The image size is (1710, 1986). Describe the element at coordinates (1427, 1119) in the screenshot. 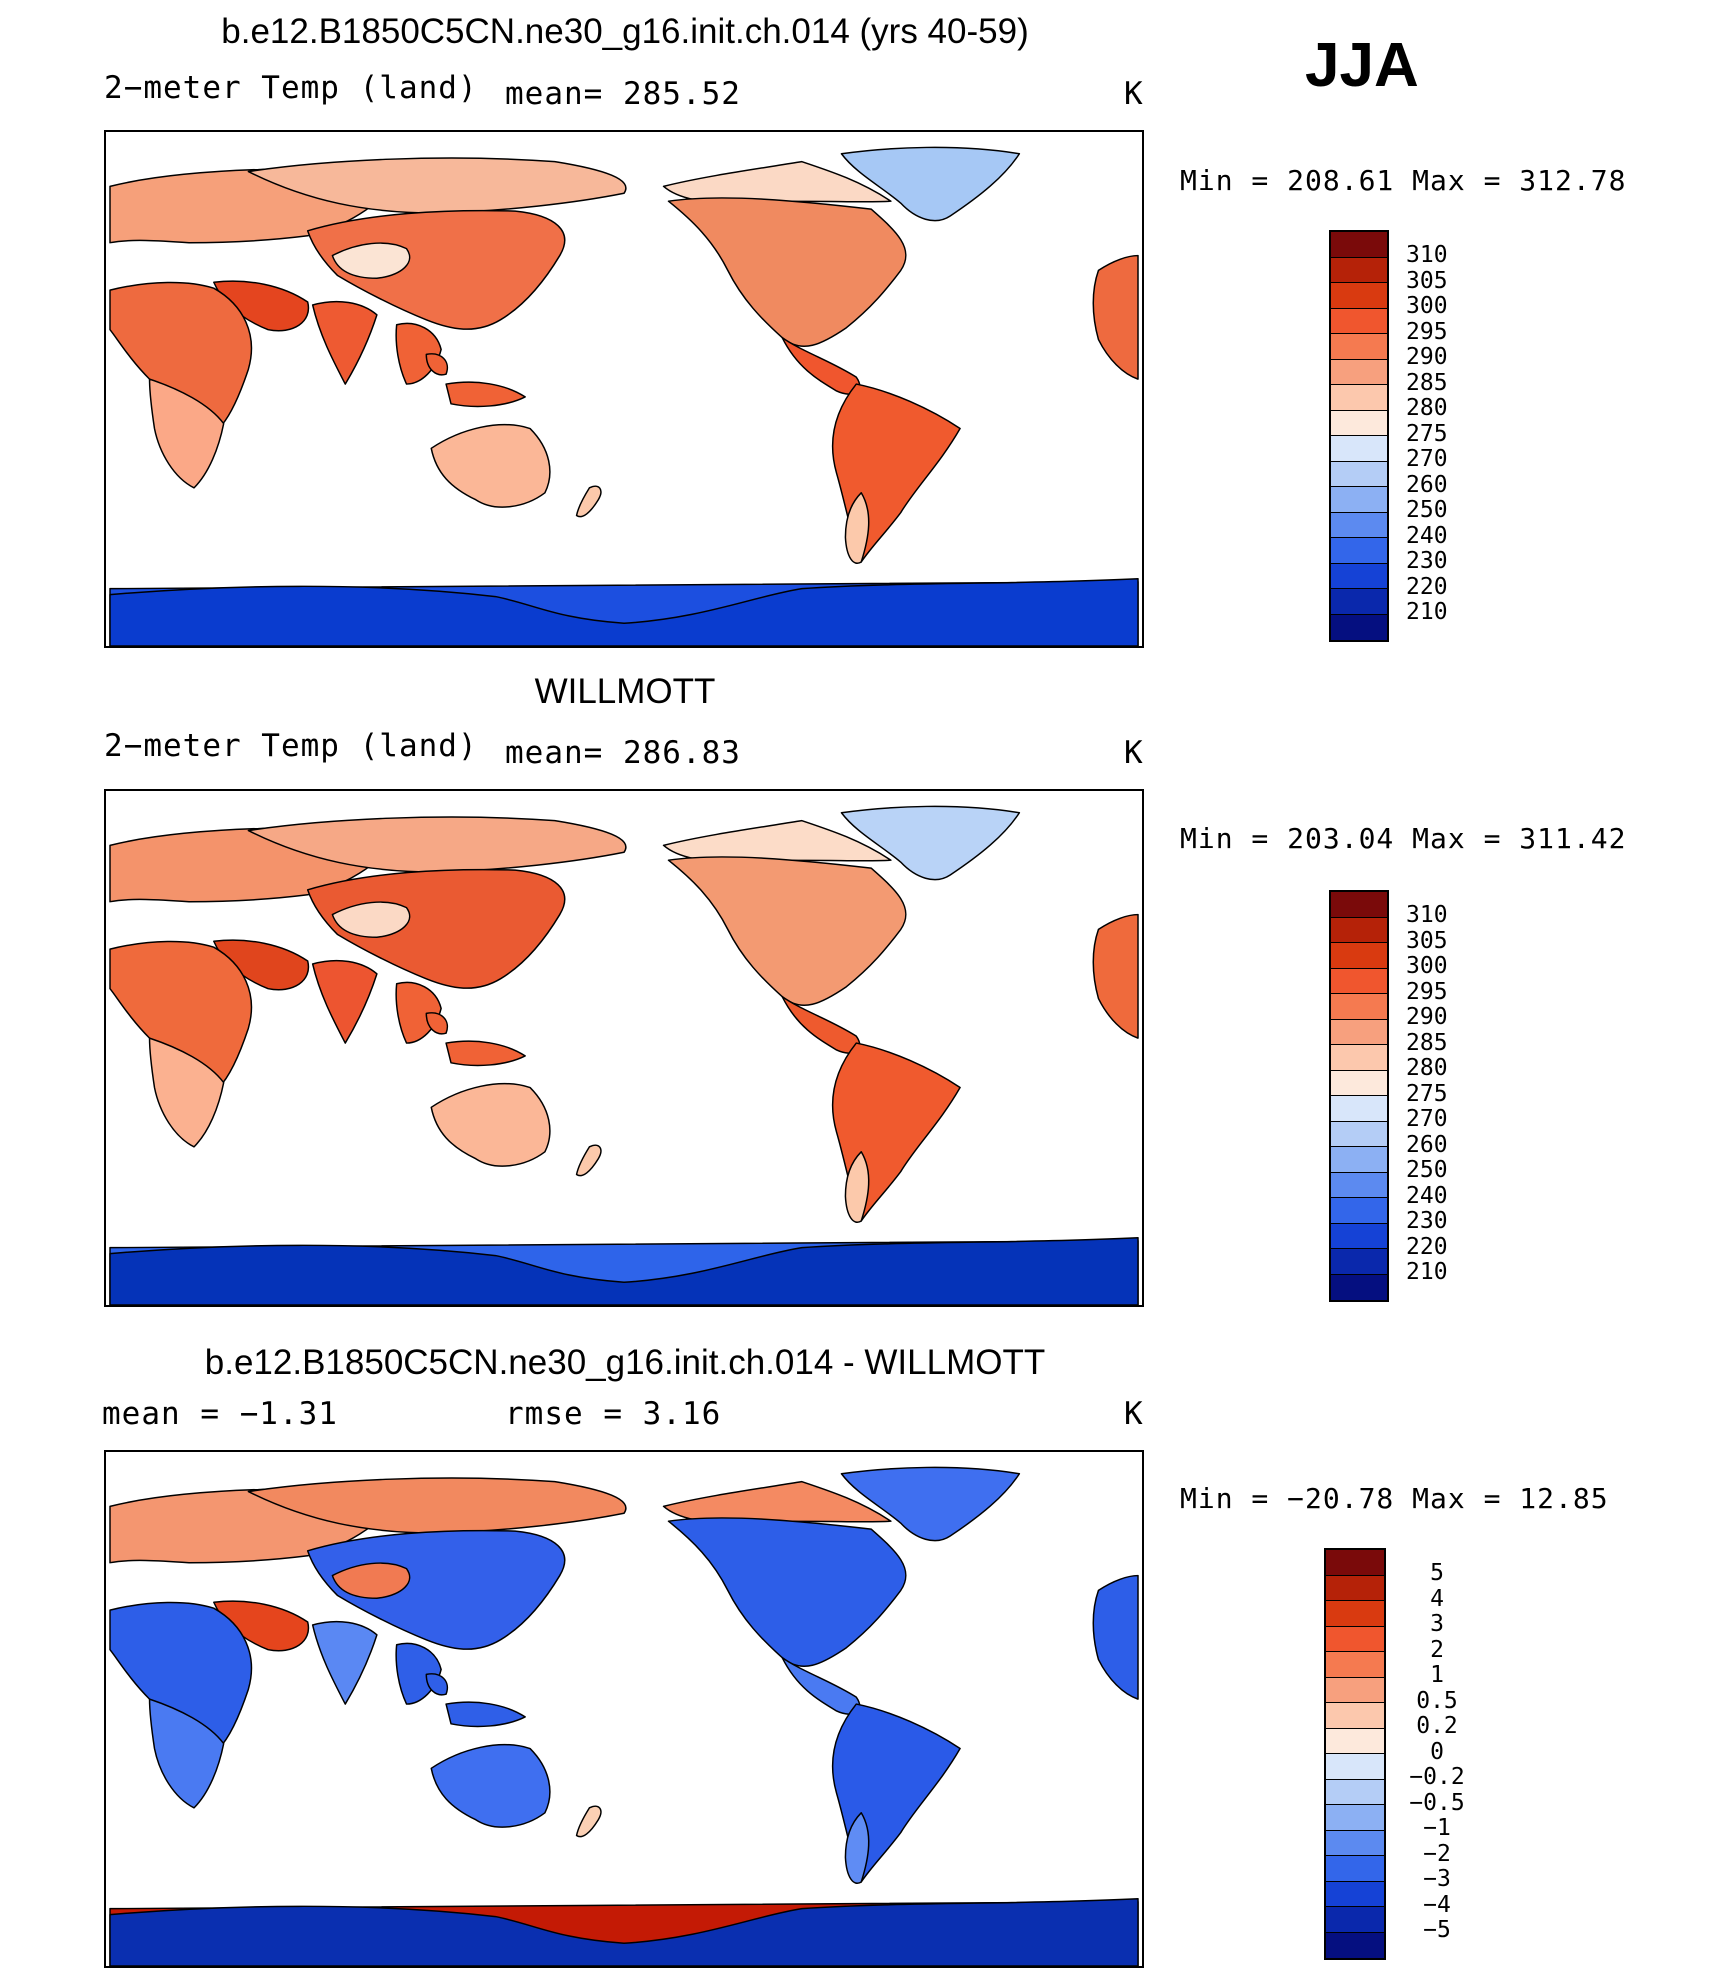

I see `colorbar-tick-label: 270` at that location.